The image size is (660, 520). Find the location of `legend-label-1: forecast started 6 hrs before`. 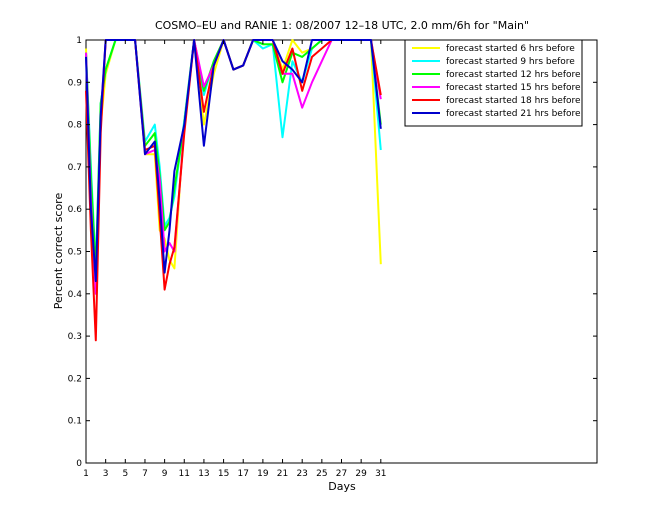

legend-label-1: forecast started 6 hrs before is located at coordinates (510, 49).